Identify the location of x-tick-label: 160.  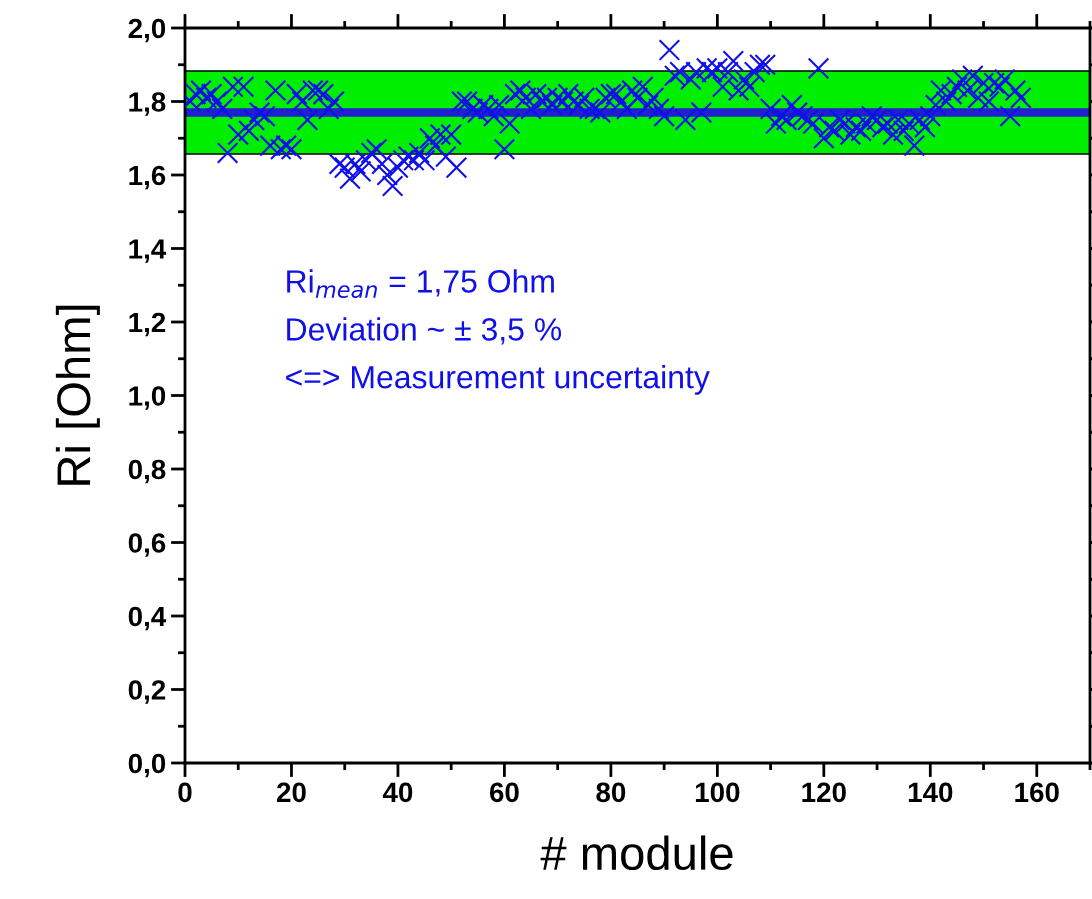
(1037, 792).